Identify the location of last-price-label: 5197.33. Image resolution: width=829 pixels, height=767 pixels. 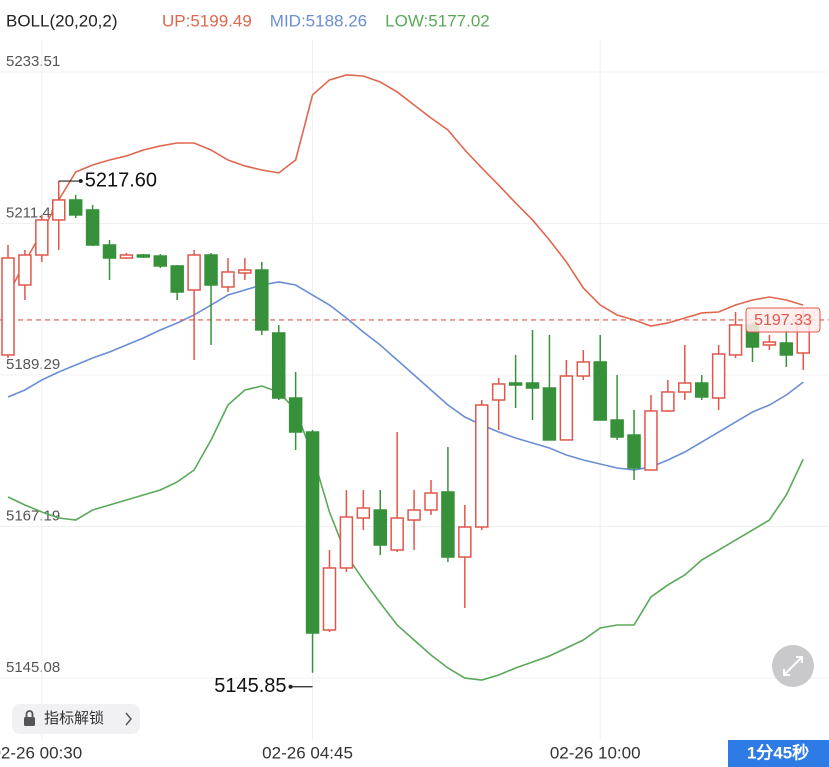
(783, 320).